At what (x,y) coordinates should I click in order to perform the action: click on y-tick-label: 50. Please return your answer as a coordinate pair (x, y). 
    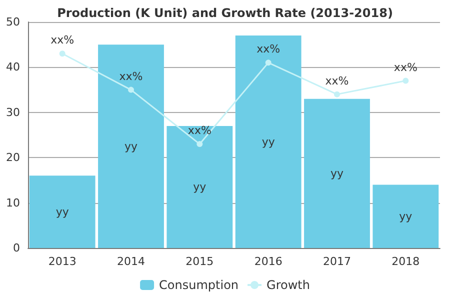
    Looking at the image, I should click on (13, 22).